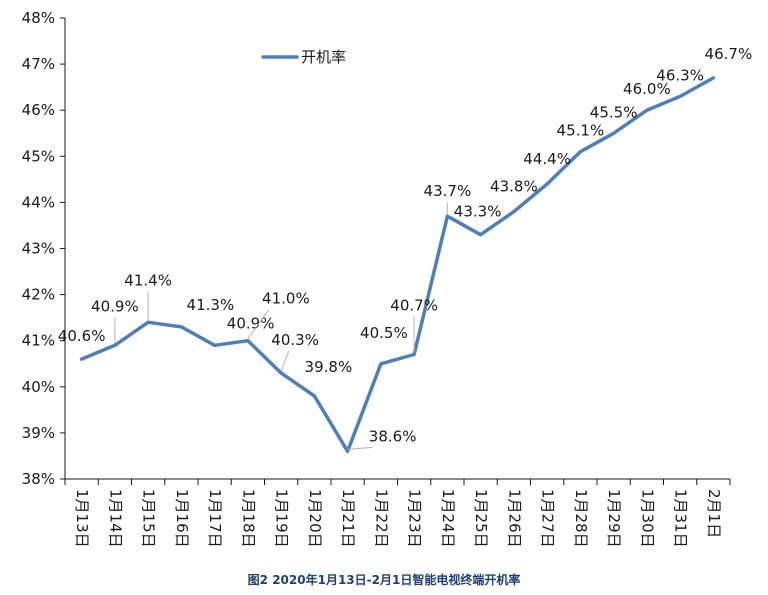  What do you see at coordinates (714, 513) in the screenshot?
I see `x-tick-label: 2月1日` at bounding box center [714, 513].